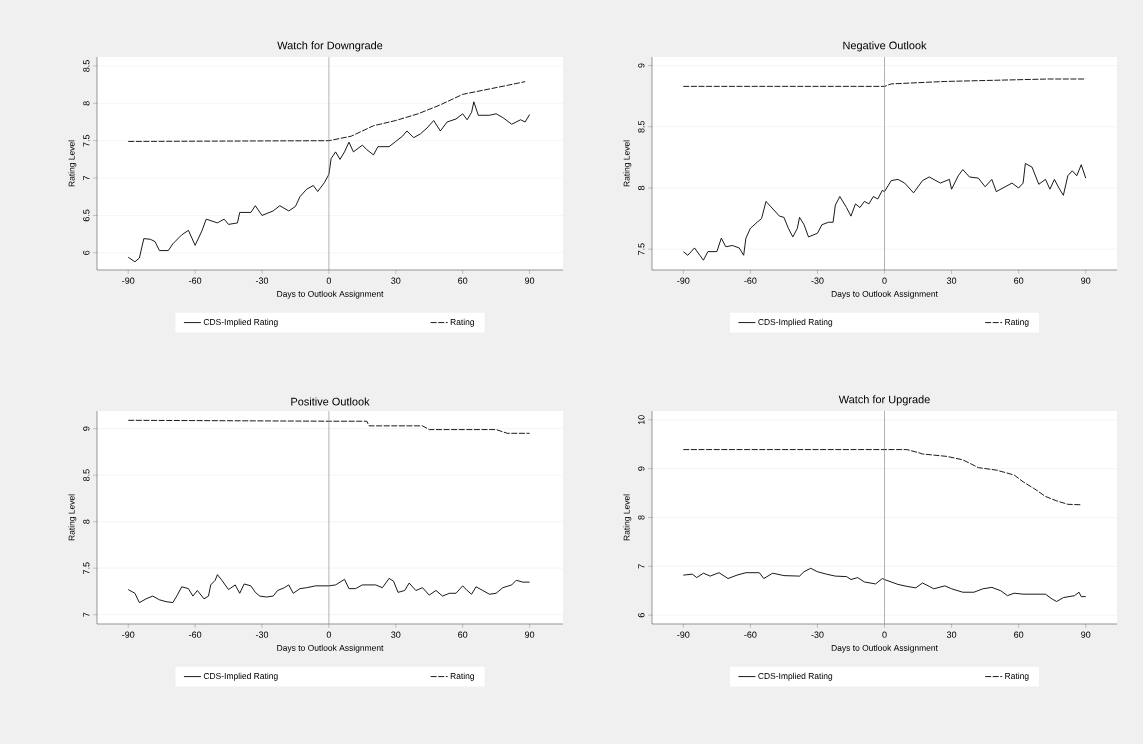 The height and width of the screenshot is (744, 1143). Describe the element at coordinates (641, 420) in the screenshot. I see `y-tick-label: 10` at that location.